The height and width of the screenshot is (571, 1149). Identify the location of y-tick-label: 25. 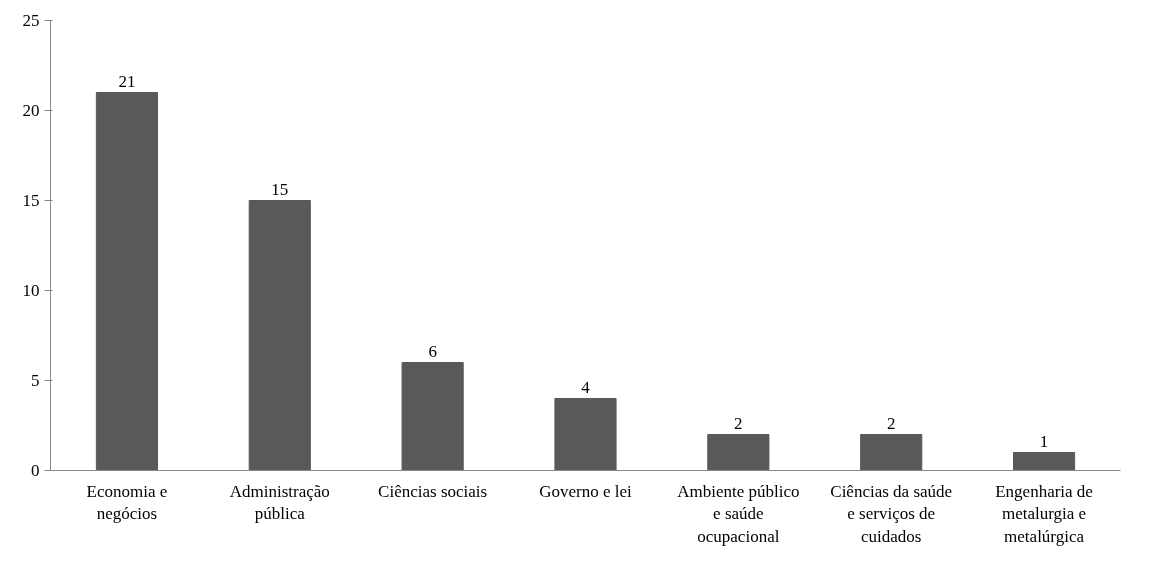
(31, 20).